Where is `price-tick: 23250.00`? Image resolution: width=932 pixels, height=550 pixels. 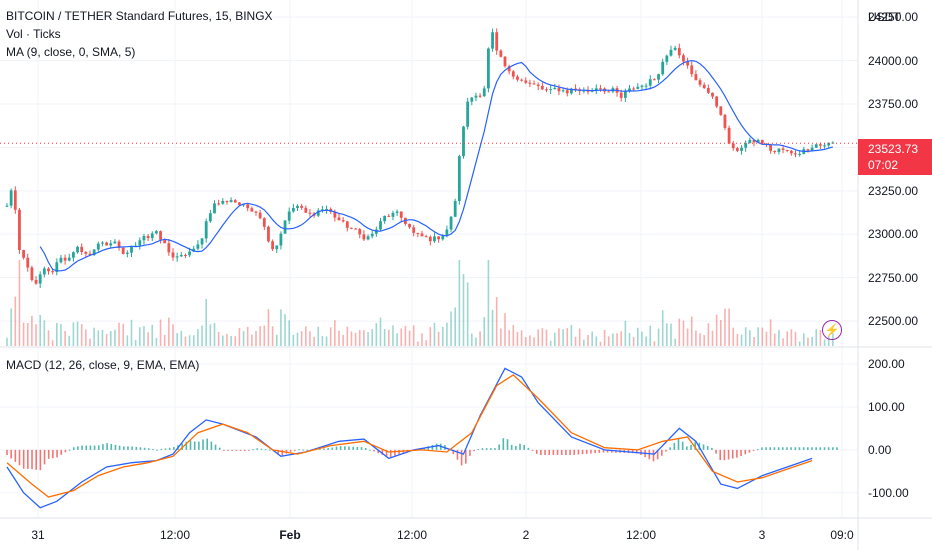
price-tick: 23250.00 is located at coordinates (893, 190).